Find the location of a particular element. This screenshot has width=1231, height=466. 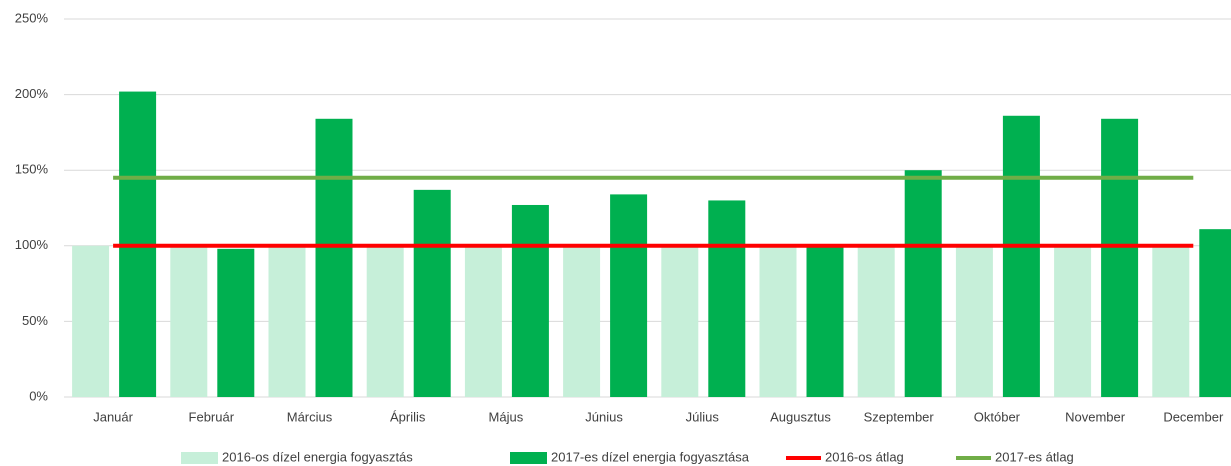

x-tick-label: December is located at coordinates (1193, 416).